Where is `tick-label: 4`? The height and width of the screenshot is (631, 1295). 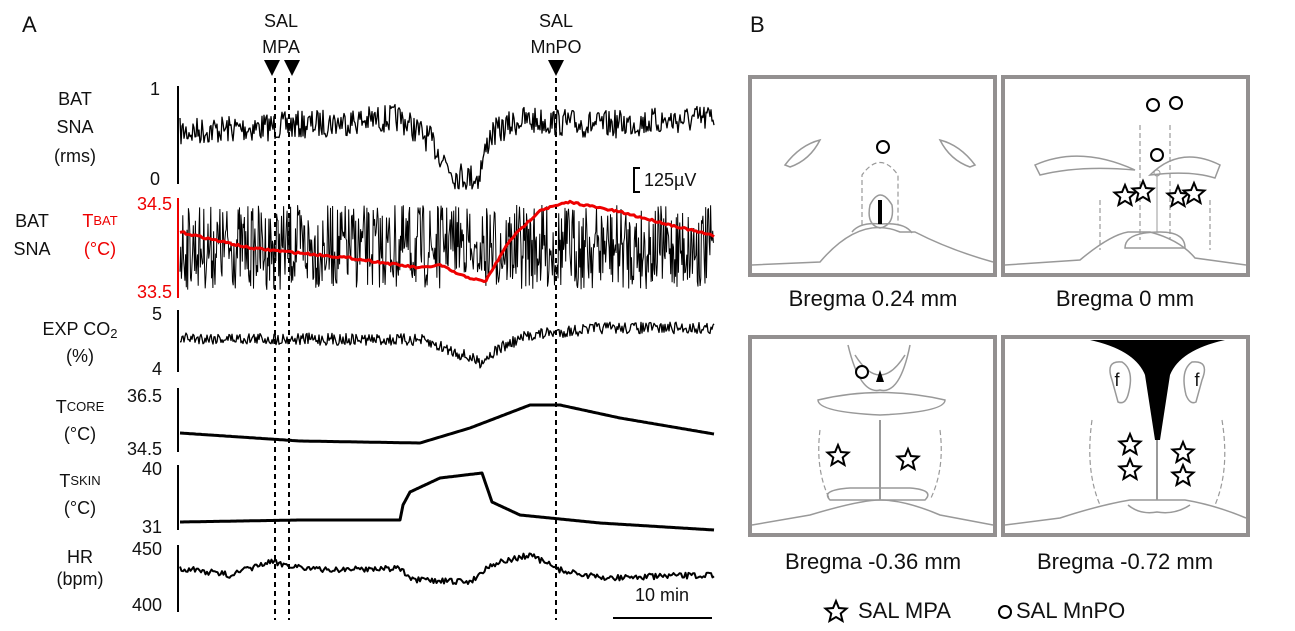 tick-label: 4 is located at coordinates (157, 369).